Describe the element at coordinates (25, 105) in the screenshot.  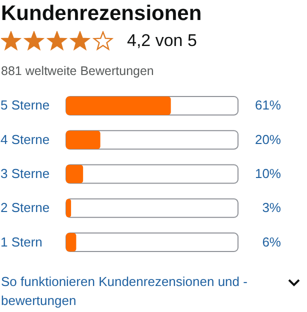
I see `y-tick-label: 5 Sterne` at that location.